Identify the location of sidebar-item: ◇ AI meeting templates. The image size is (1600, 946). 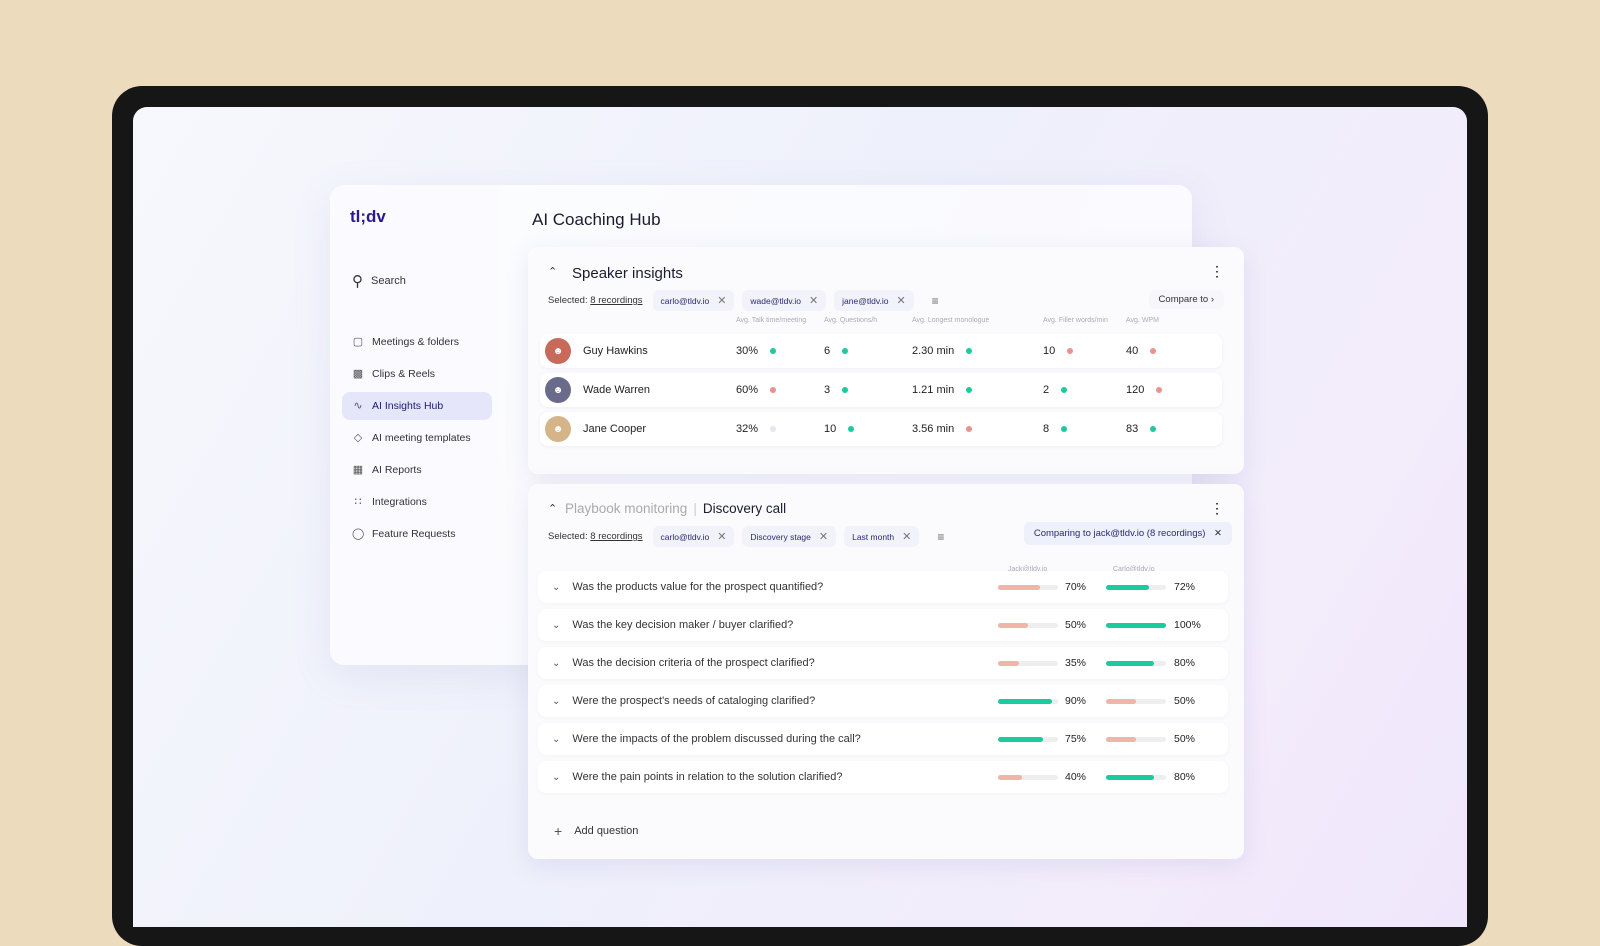
(417, 438).